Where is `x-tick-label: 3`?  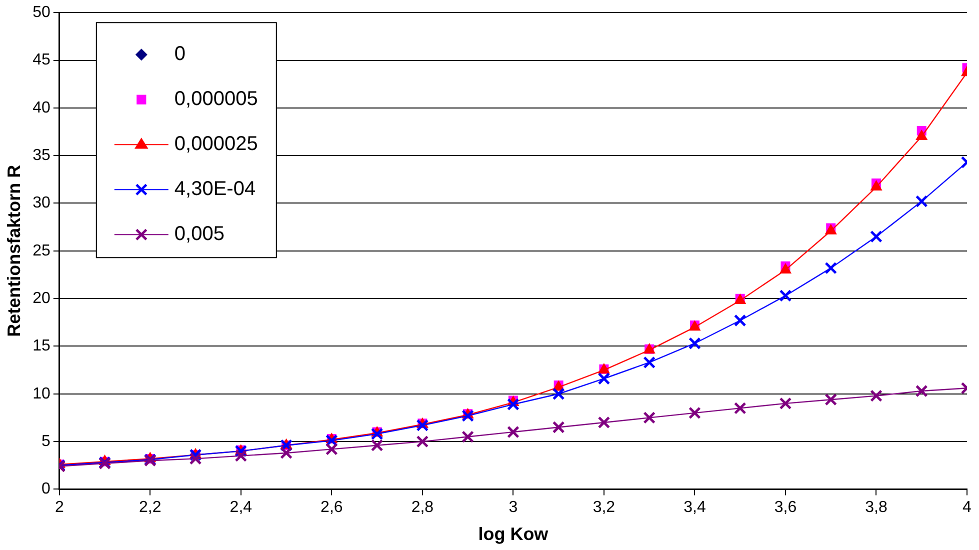
x-tick-label: 3 is located at coordinates (513, 507).